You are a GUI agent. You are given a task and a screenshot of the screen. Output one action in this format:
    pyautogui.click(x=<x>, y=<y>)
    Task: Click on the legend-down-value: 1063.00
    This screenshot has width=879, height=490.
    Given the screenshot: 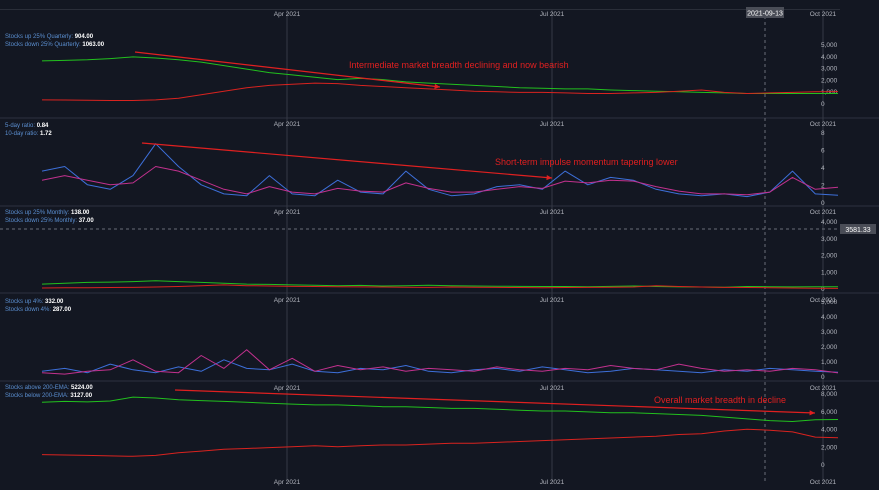 What is the action you would take?
    pyautogui.click(x=93, y=45)
    